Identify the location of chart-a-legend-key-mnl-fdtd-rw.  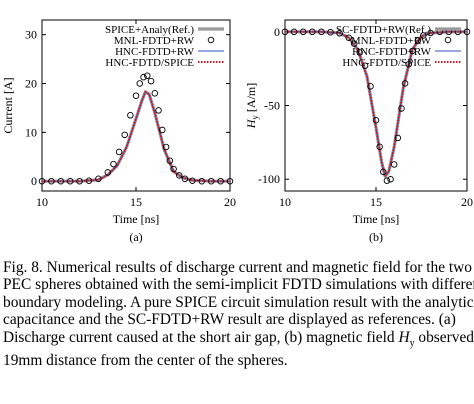
(211, 40).